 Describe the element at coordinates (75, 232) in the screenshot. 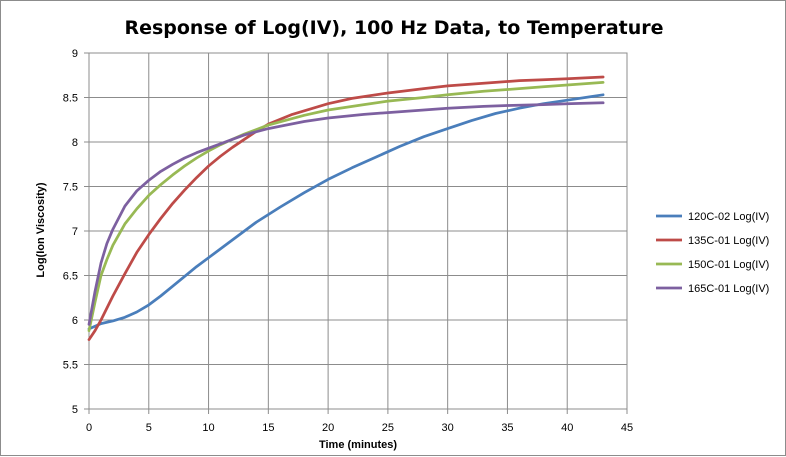

I see `y-tick-label: 7` at that location.